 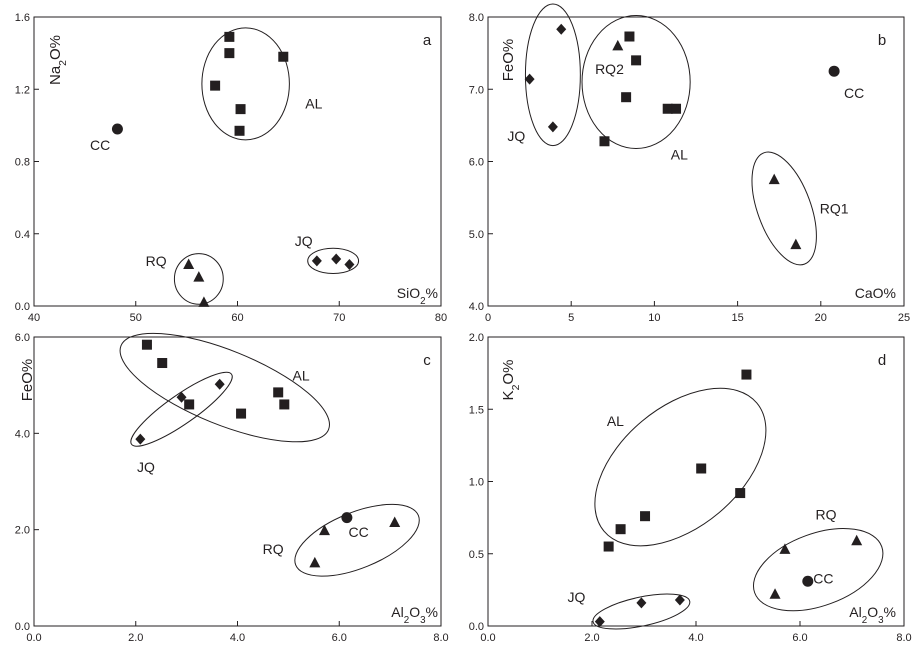 What do you see at coordinates (22, 18) in the screenshot?
I see `y-tick-label: 1.6` at bounding box center [22, 18].